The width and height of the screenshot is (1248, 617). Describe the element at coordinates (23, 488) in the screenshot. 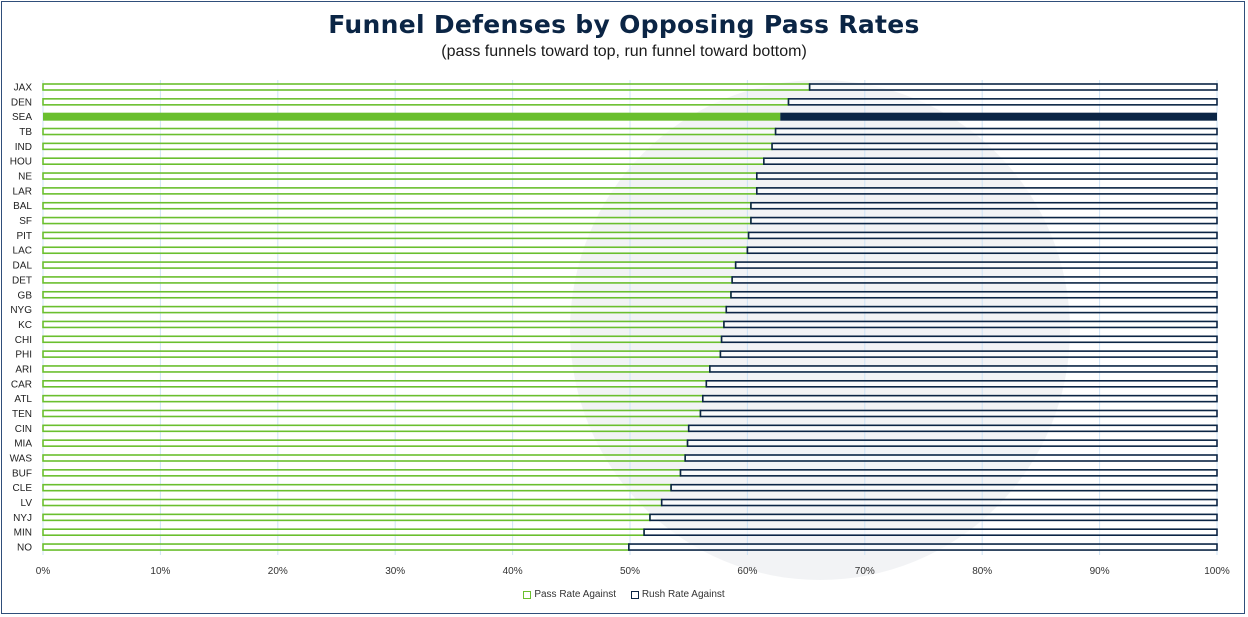

I see `y-tick-label: CLE` at that location.